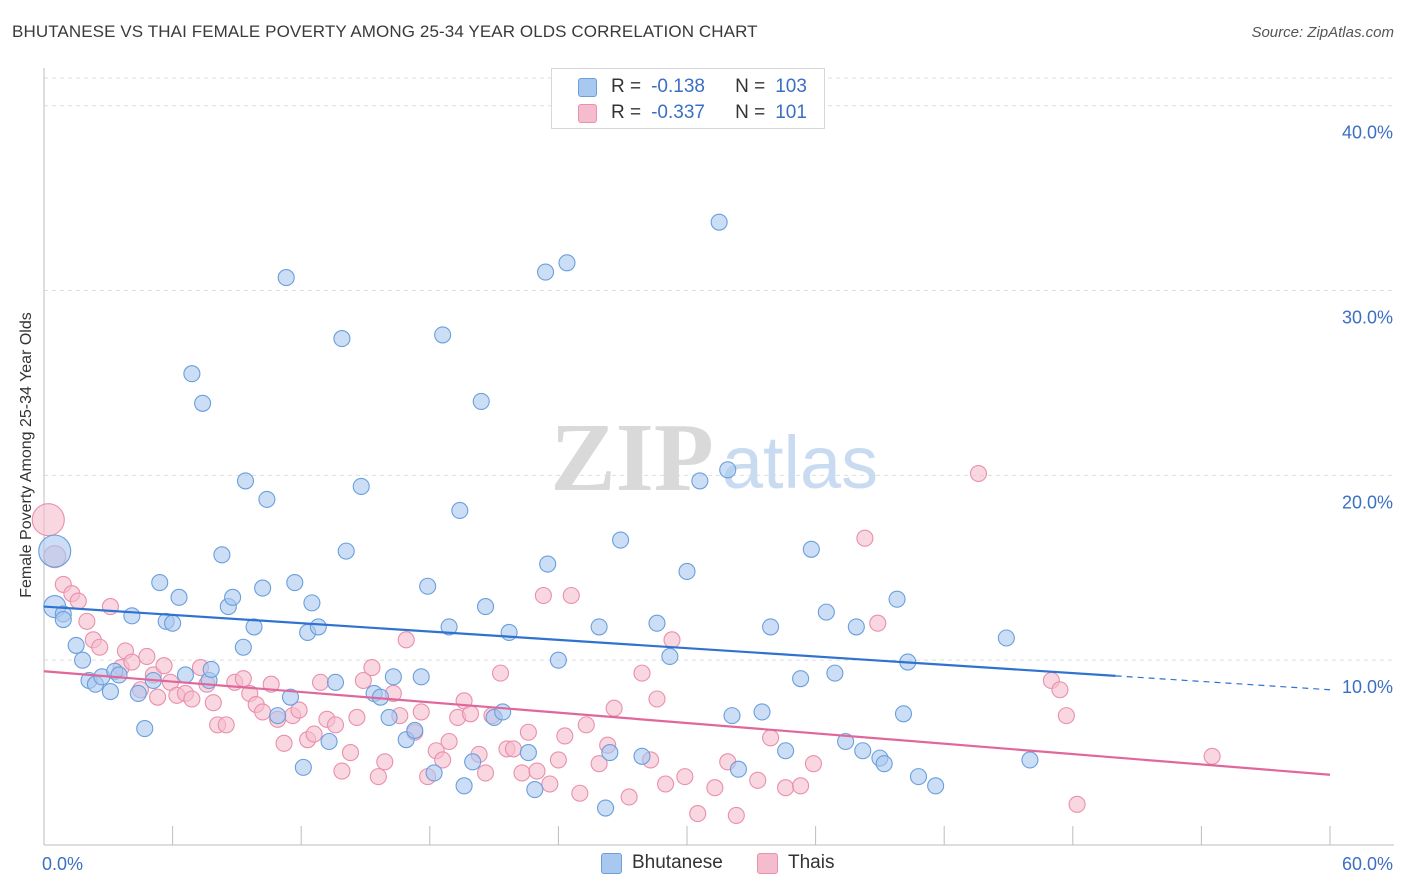 This screenshot has width=1406, height=892. What do you see at coordinates (1367, 502) in the screenshot?
I see `y-tick-label: 20.0%` at bounding box center [1367, 502].